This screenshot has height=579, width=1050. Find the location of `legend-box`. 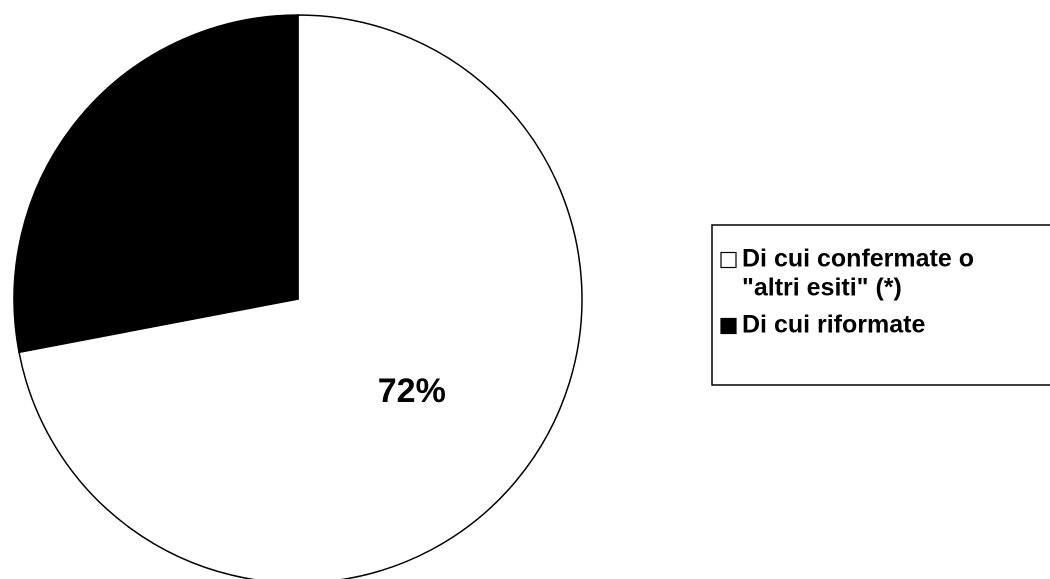

legend-box is located at coordinates (880, 305).